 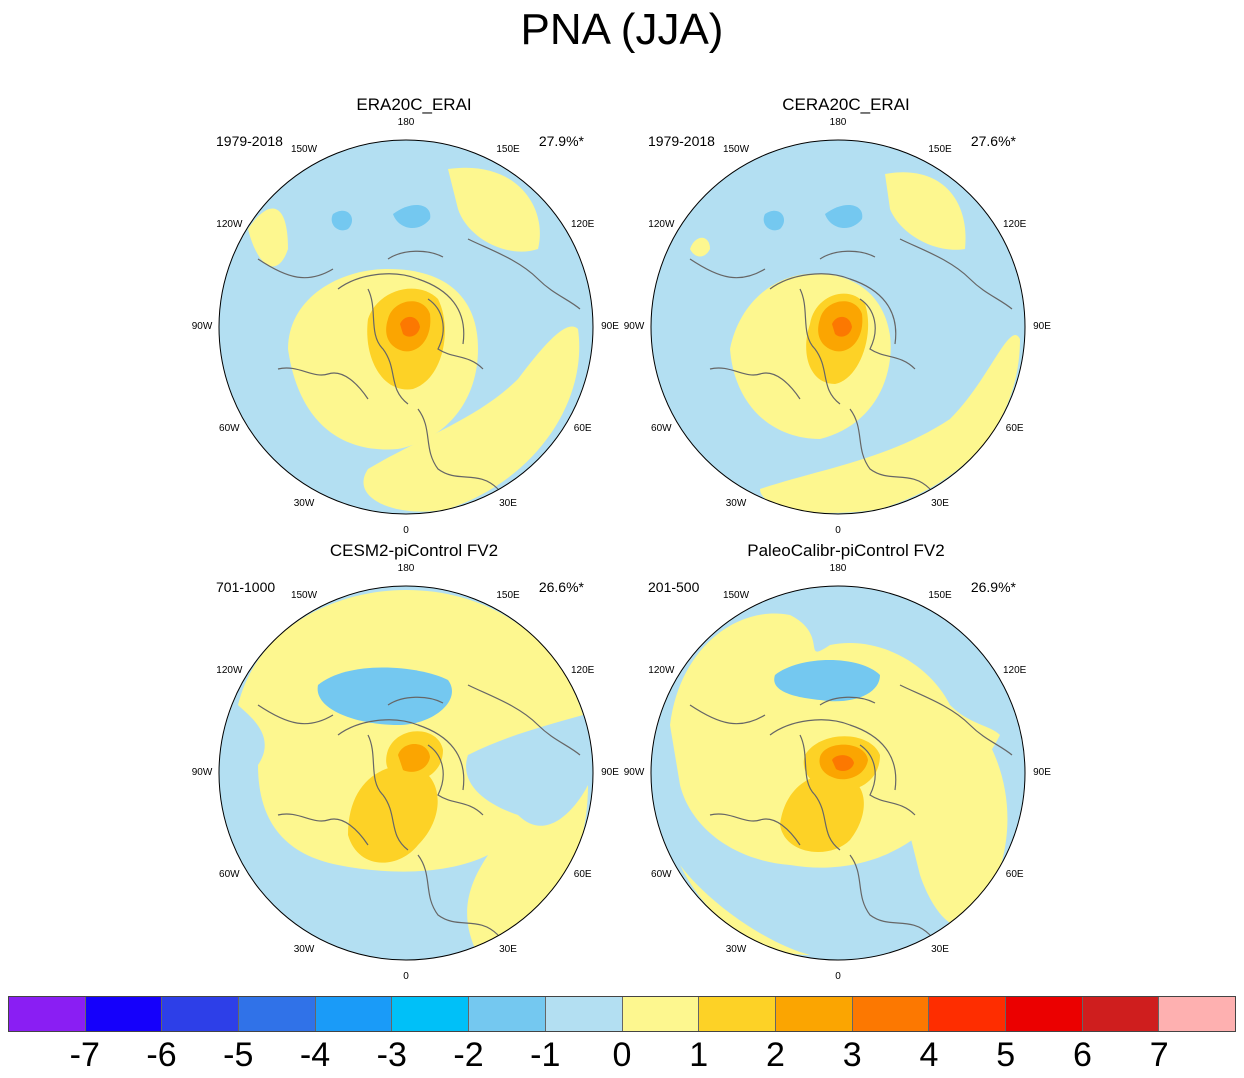 What do you see at coordinates (1006, 1055) in the screenshot?
I see `colorbar-tick-label: 5` at bounding box center [1006, 1055].